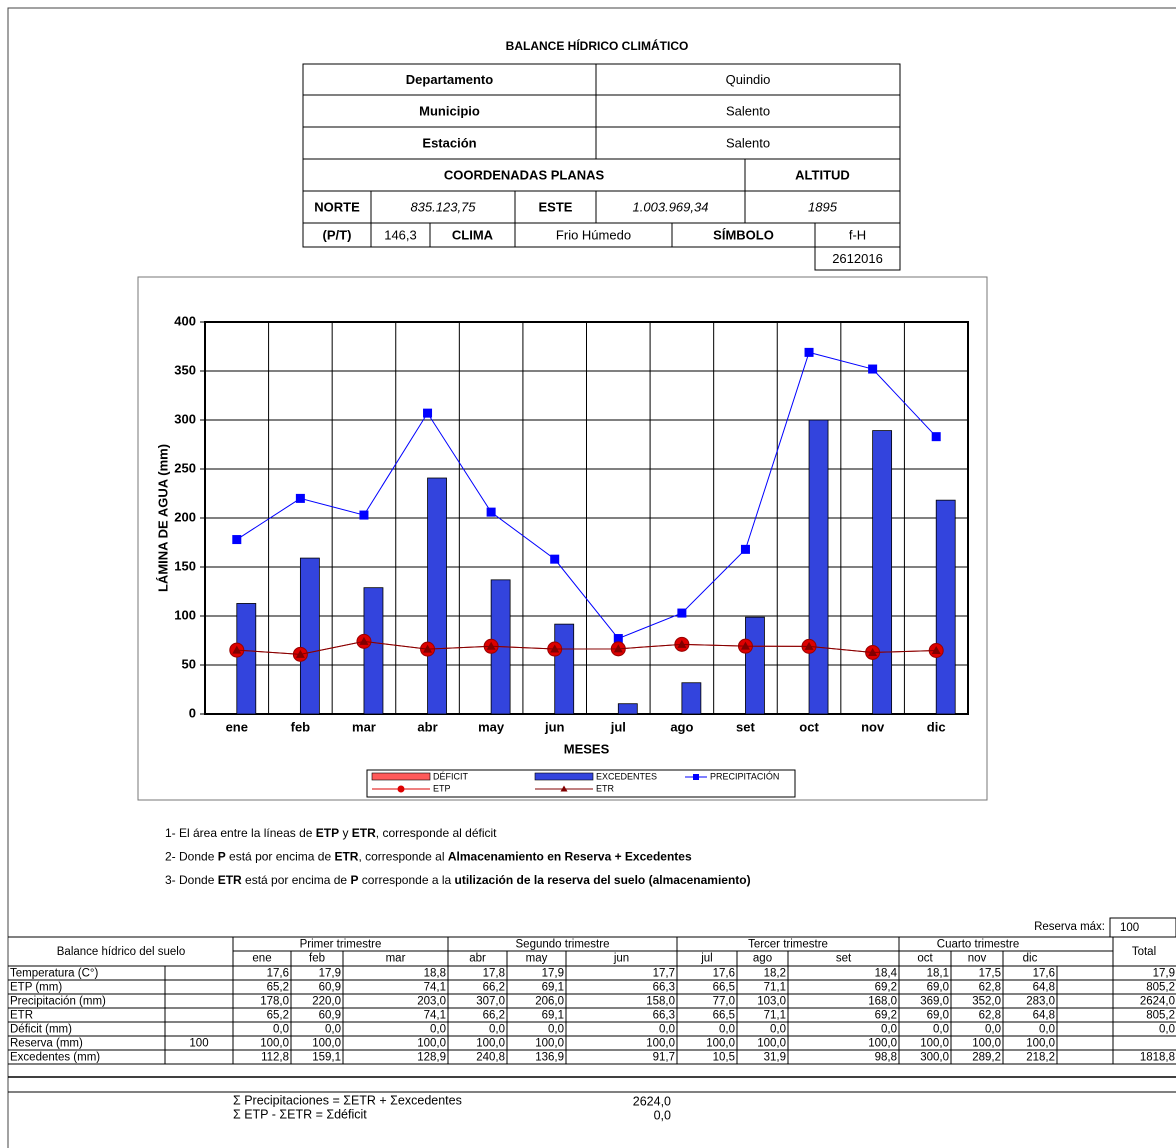 The width and height of the screenshot is (1176, 1148). I want to click on cell-value: 307,0, so click(490, 1002).